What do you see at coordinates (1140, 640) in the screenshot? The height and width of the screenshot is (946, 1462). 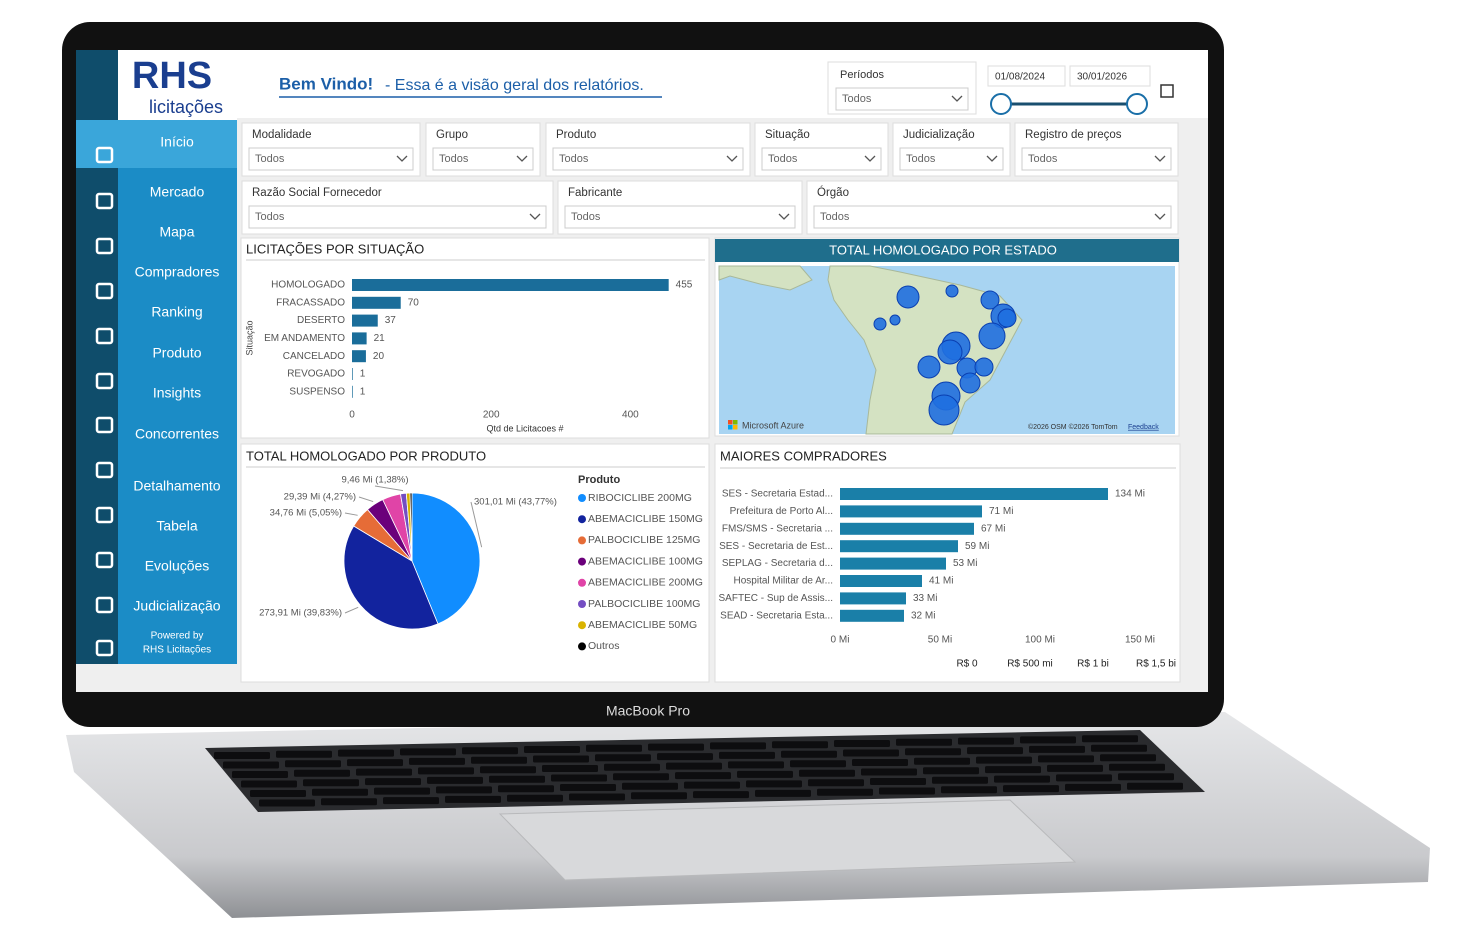 I see `x-tick-label: 150 Mi` at bounding box center [1140, 640].